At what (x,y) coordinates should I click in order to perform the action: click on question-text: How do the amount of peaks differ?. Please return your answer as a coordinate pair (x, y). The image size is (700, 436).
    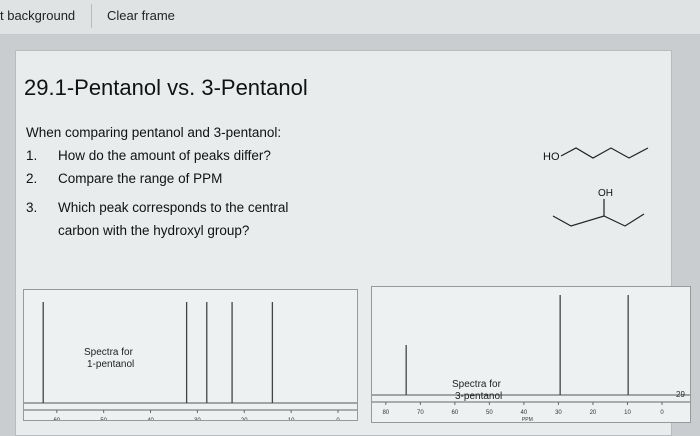
    Looking at the image, I should click on (164, 155).